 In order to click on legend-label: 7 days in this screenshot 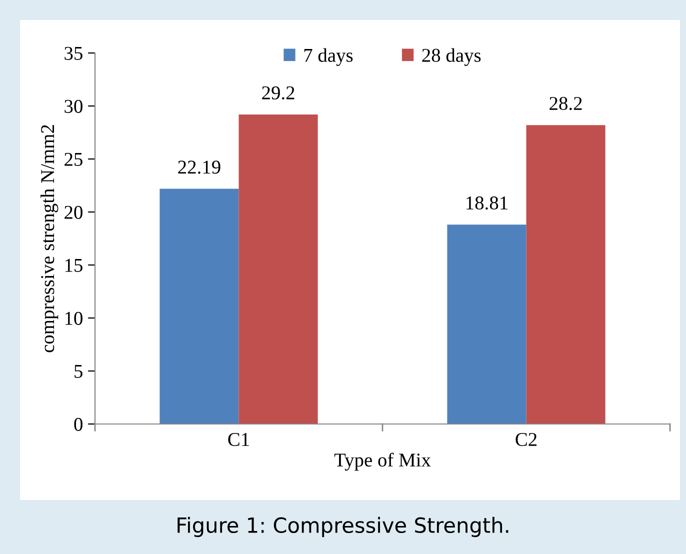, I will do `click(328, 57)`.